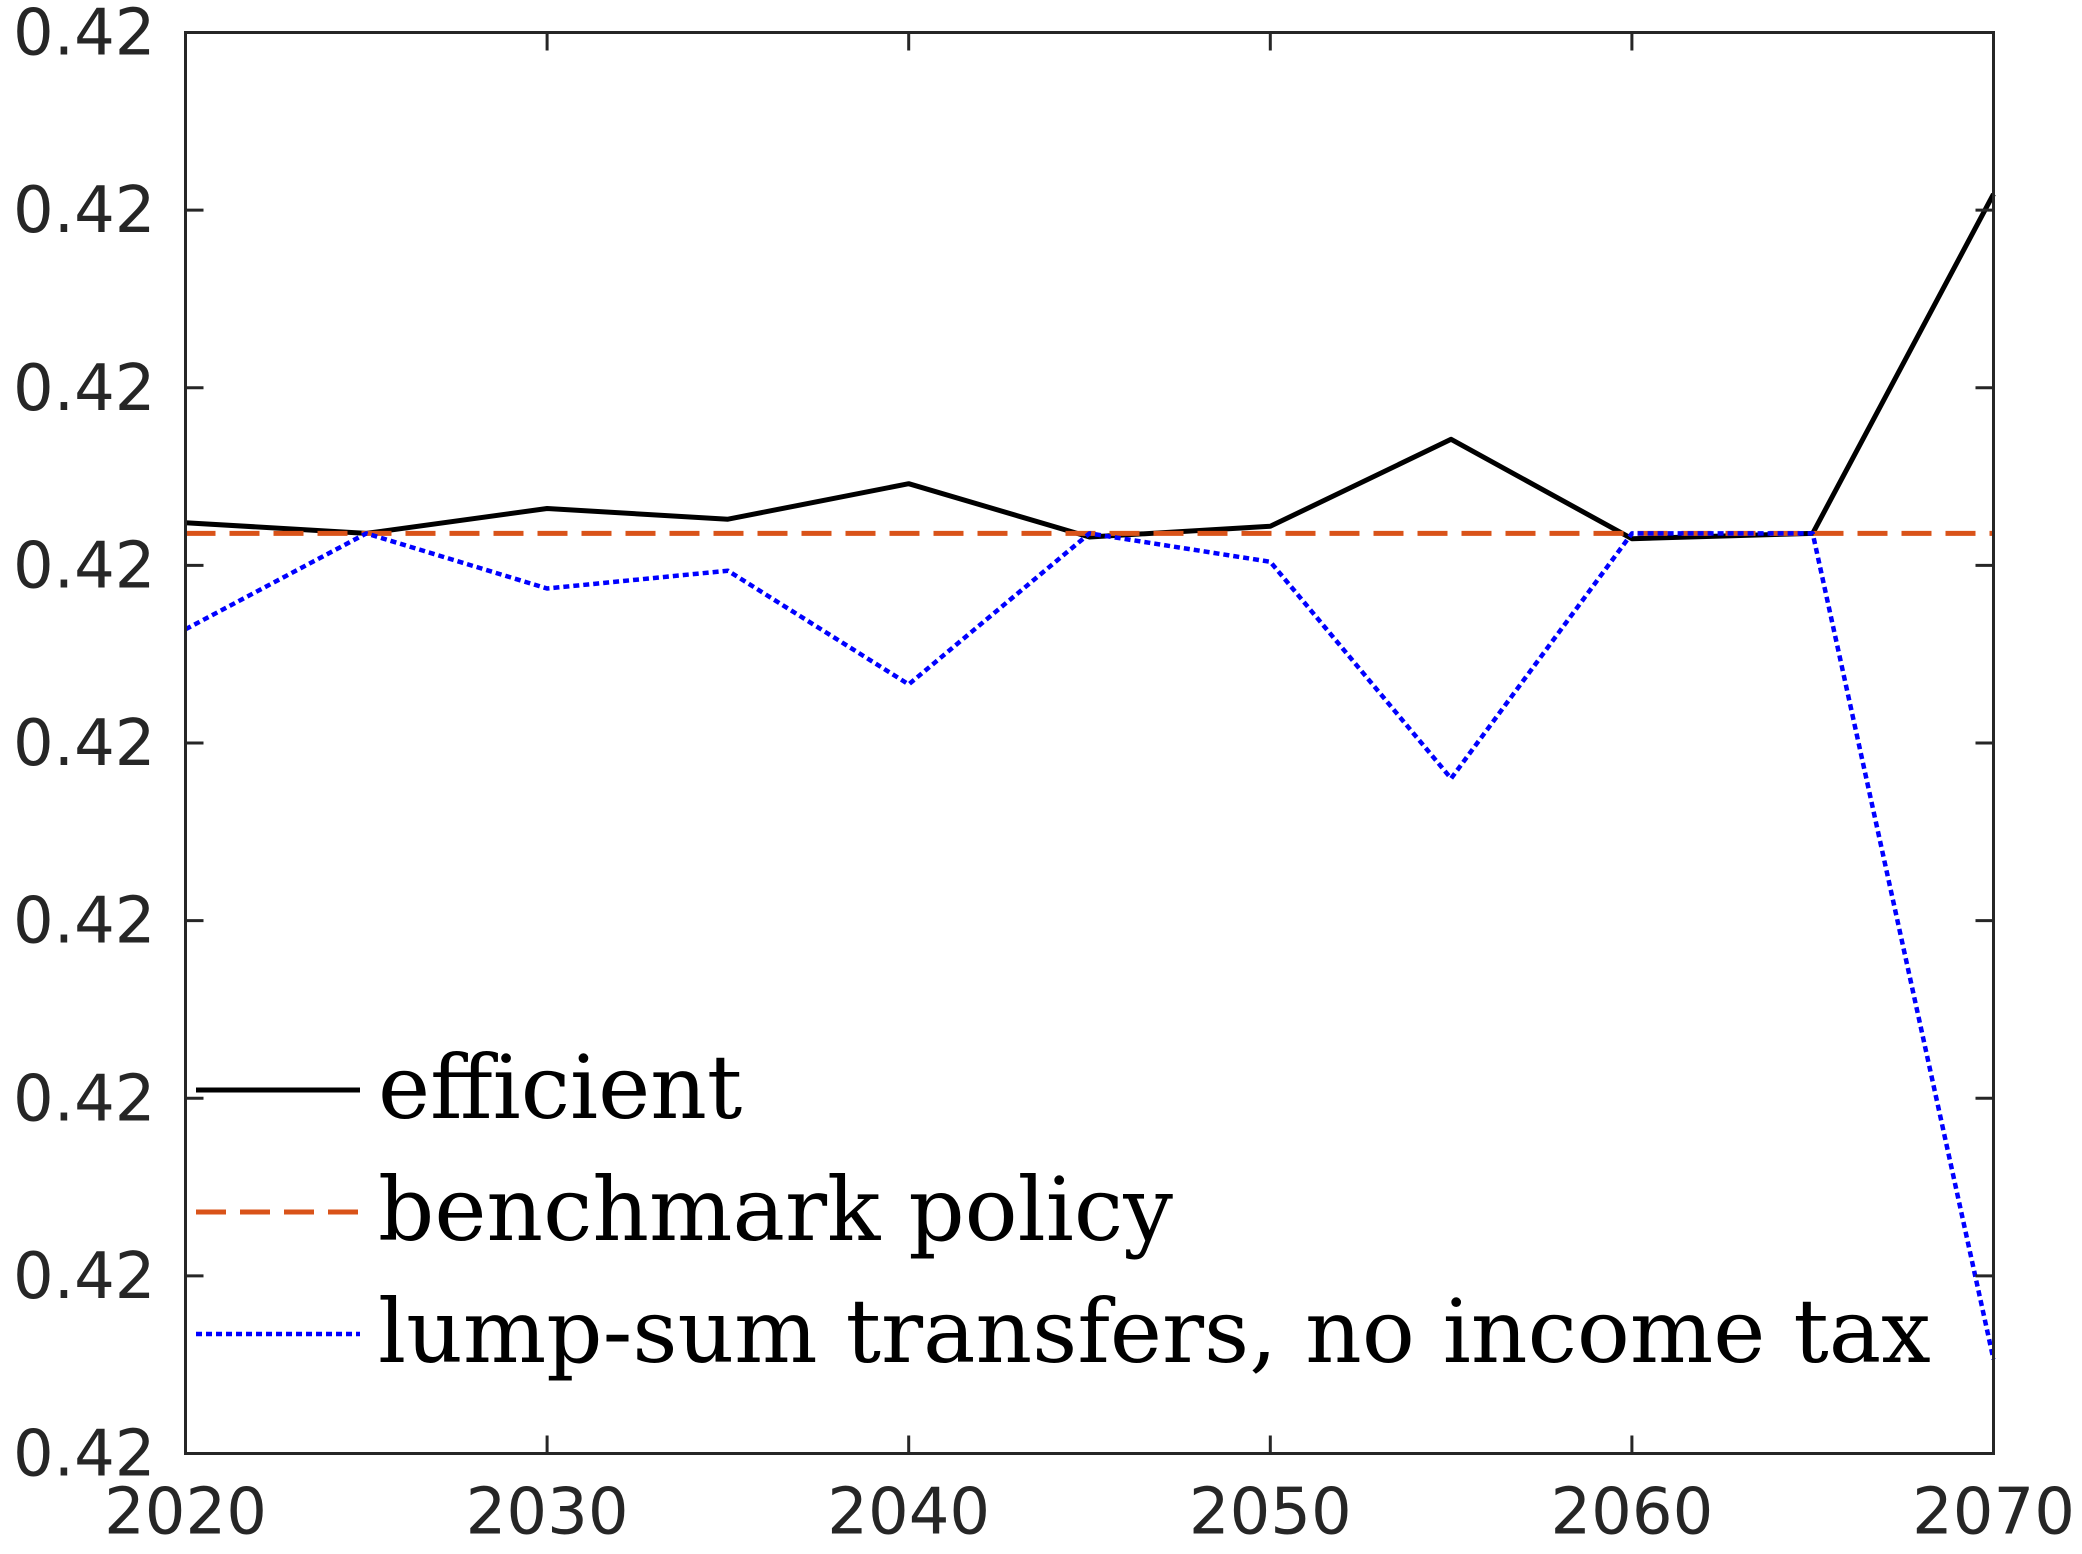 The height and width of the screenshot is (1554, 2082). What do you see at coordinates (908, 1513) in the screenshot?
I see `x-tick-label: 2040` at bounding box center [908, 1513].